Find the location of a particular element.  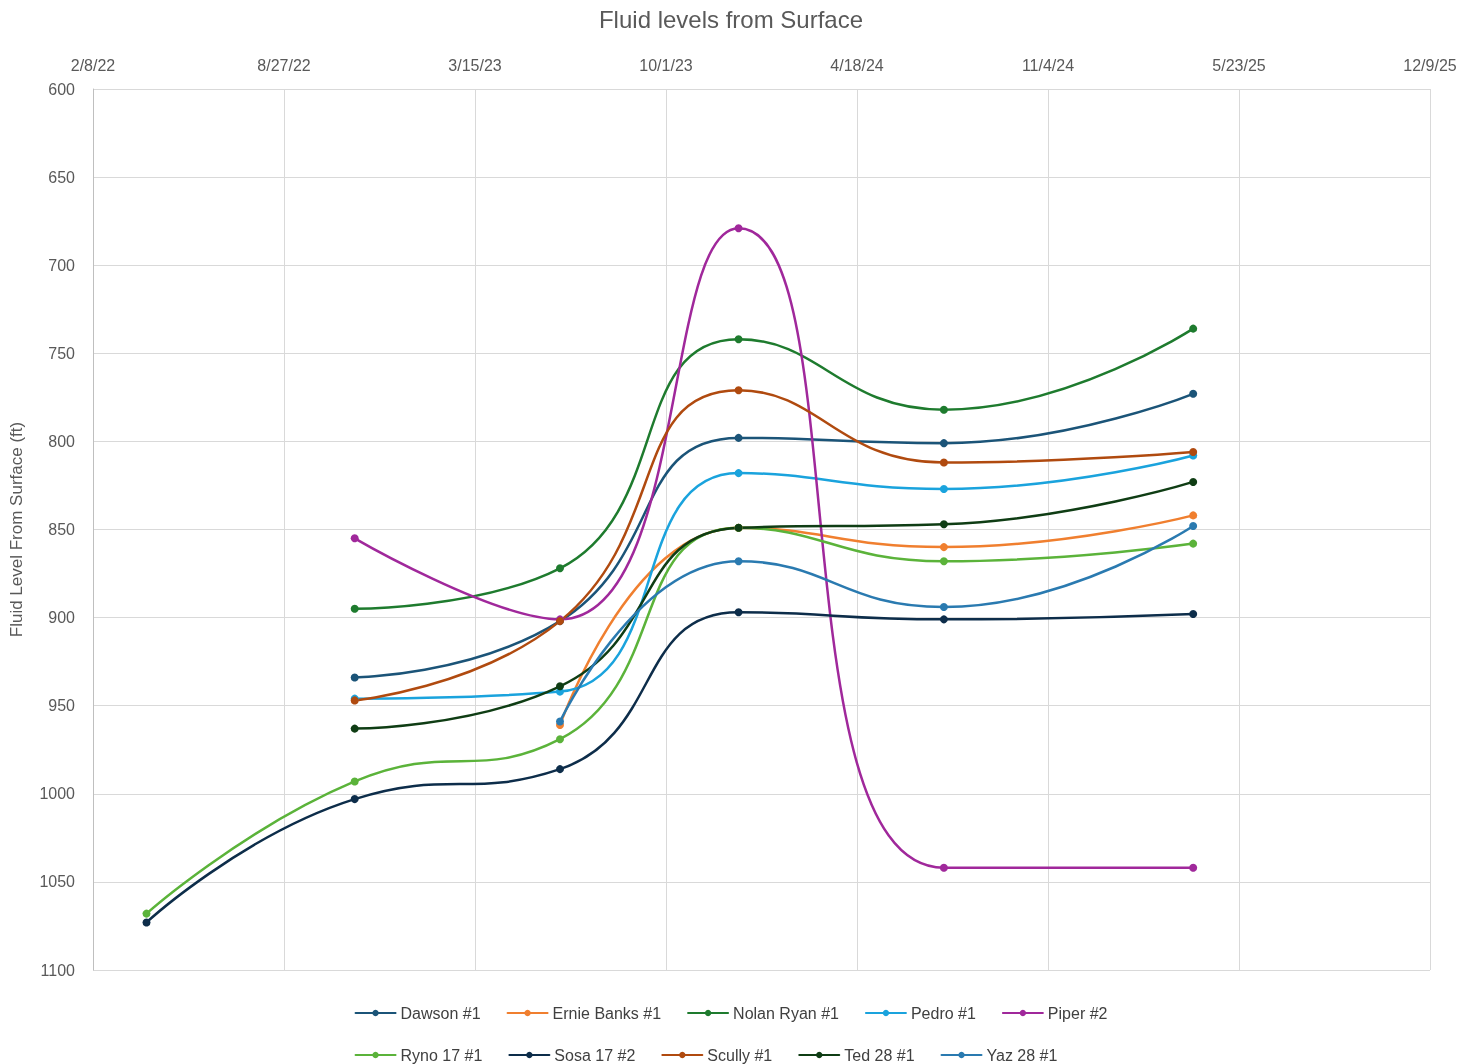

legend-label: Nolan Ryan #1 is located at coordinates (786, 1013).